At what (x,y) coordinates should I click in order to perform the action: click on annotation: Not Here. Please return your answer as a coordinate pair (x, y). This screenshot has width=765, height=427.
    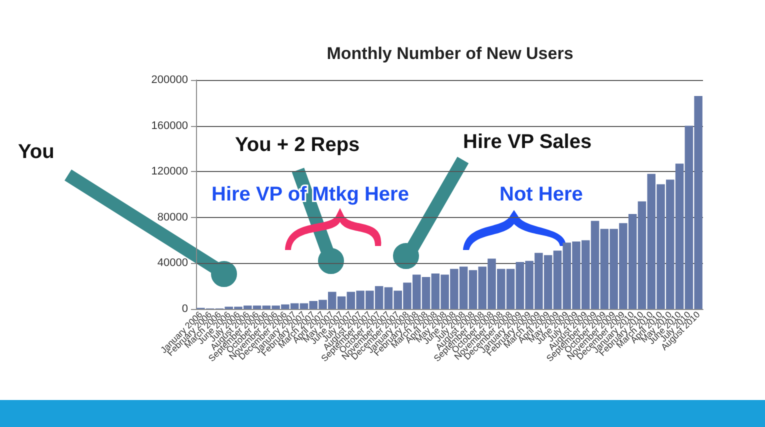
    Looking at the image, I should click on (541, 195).